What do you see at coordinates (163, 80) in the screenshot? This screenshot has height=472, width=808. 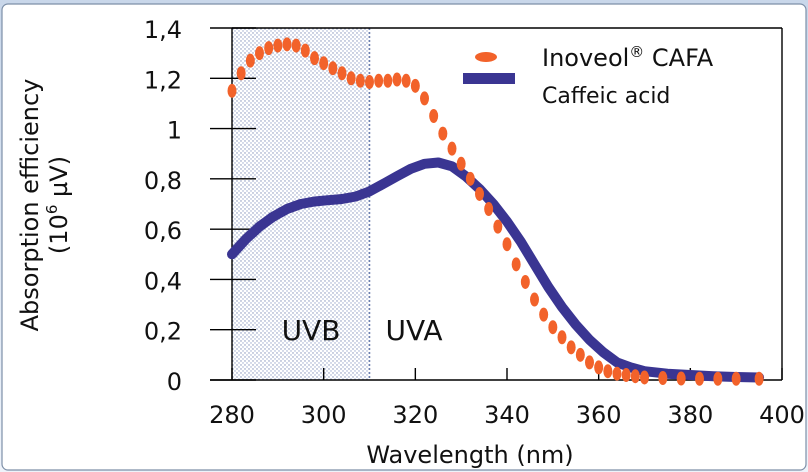 I see `y-tick-label: 1,2` at bounding box center [163, 80].